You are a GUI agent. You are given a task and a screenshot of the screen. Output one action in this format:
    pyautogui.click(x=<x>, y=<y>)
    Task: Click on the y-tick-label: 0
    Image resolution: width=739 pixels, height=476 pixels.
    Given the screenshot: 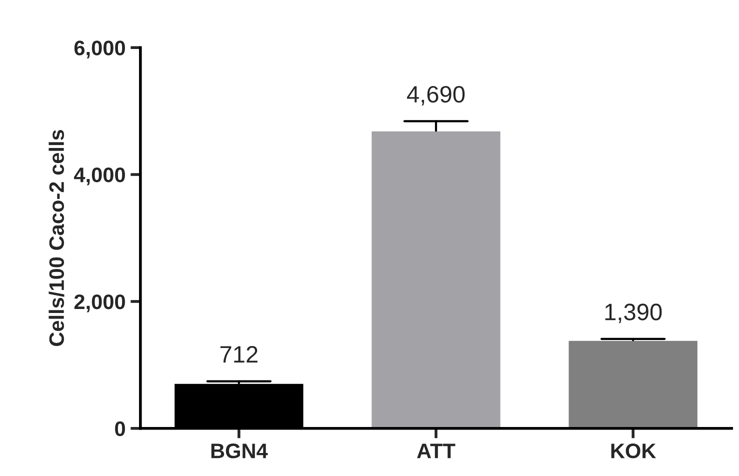 What is the action you would take?
    pyautogui.click(x=120, y=428)
    